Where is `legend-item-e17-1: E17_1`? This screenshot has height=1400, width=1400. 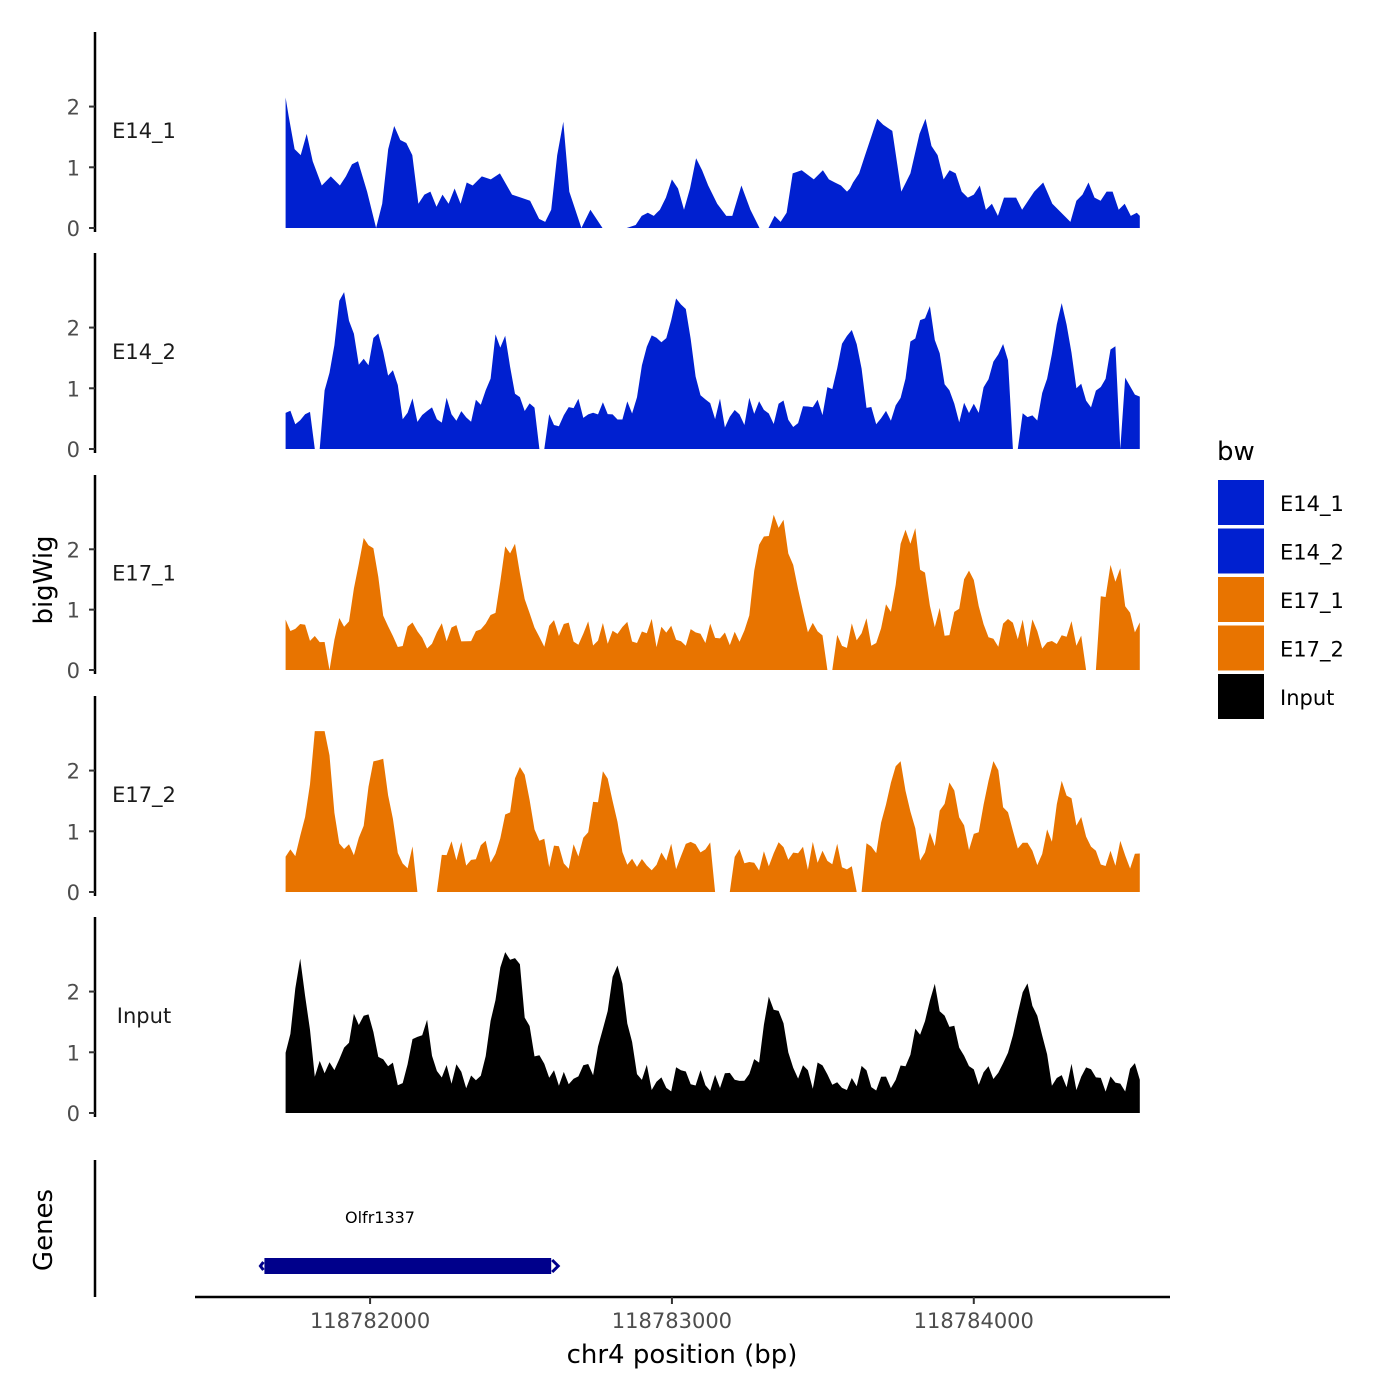
legend-item-e17-1: E17_1 is located at coordinates (1281, 599).